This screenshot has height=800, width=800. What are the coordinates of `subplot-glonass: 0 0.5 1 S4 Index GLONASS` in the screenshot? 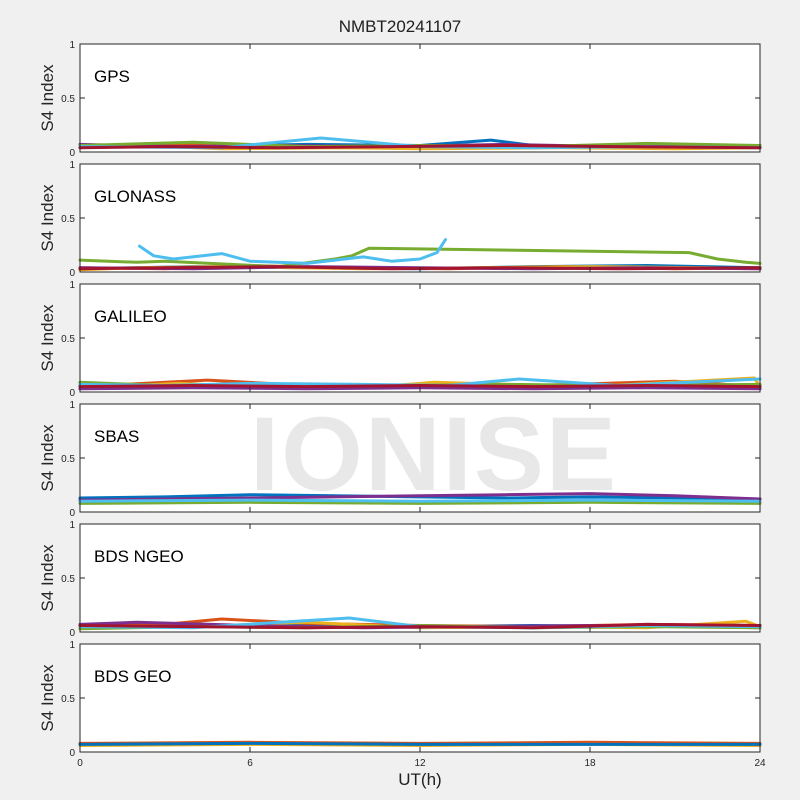 It's located at (400, 219).